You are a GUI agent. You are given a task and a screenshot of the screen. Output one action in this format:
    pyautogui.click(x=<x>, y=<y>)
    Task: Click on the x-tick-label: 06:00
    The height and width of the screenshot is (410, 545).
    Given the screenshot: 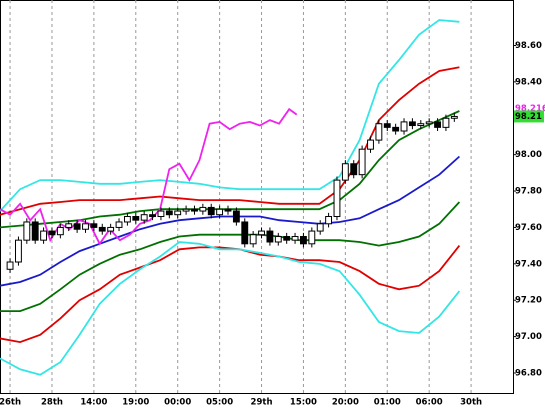 What is the action you would take?
    pyautogui.click(x=429, y=403)
    